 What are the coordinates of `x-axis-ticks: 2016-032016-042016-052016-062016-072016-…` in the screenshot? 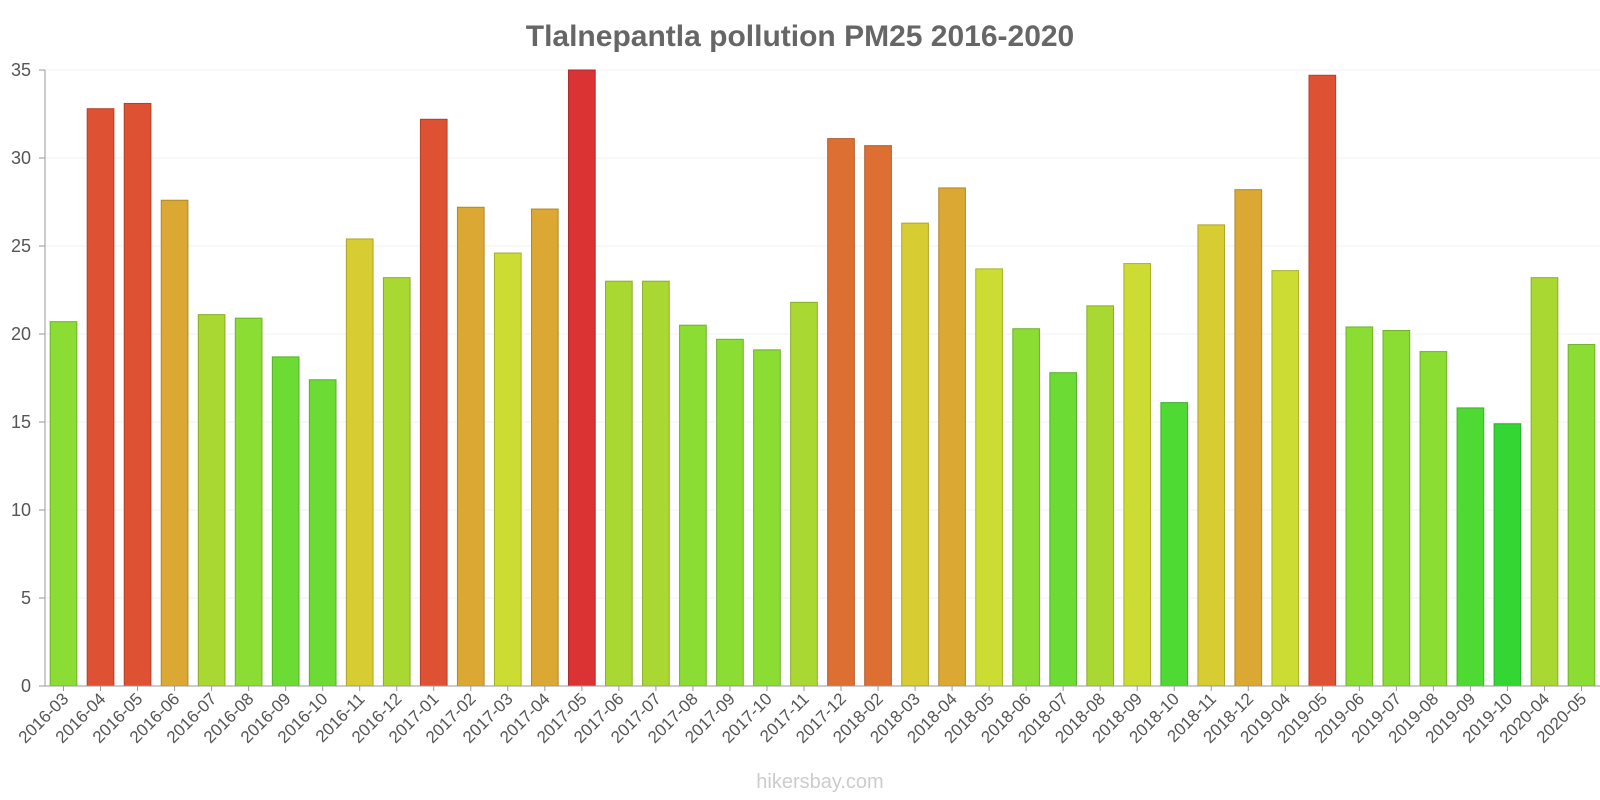 It's located at (802, 716).